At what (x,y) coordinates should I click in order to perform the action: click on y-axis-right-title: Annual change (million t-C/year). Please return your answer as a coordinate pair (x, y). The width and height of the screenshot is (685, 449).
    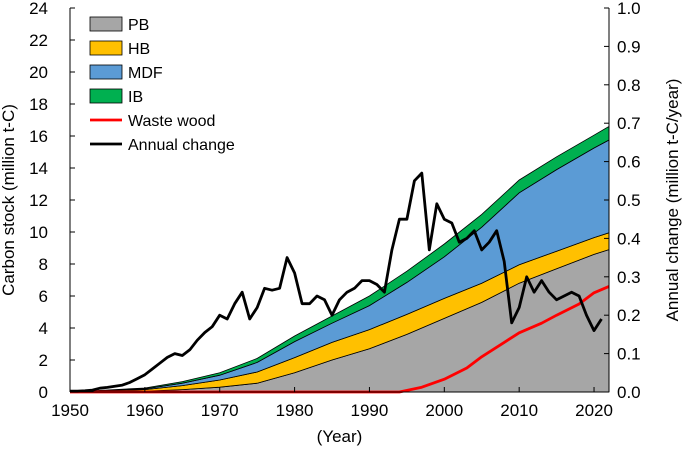
    Looking at the image, I should click on (672, 200).